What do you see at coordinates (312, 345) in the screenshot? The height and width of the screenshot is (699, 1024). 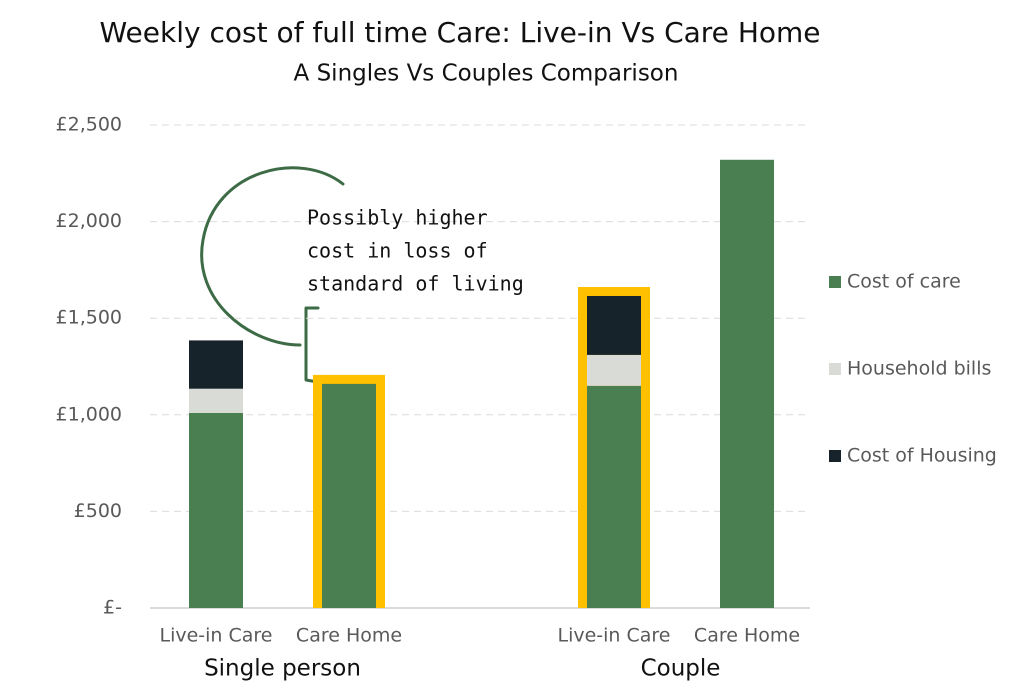 I see `annotation-brace` at bounding box center [312, 345].